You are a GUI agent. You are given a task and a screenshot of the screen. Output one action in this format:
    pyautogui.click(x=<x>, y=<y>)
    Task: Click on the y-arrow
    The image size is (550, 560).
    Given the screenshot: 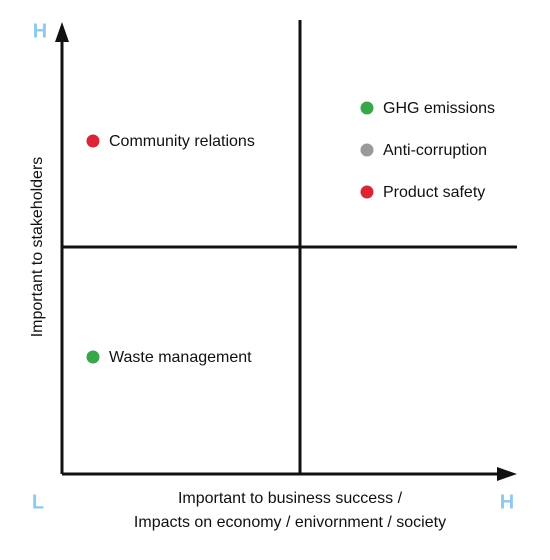 What is the action you would take?
    pyautogui.click(x=62, y=32)
    